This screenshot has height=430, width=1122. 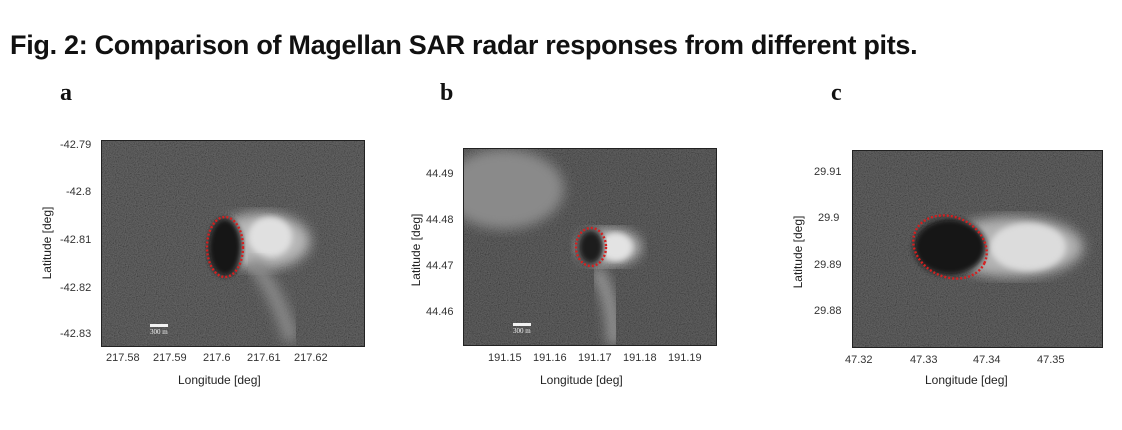 What do you see at coordinates (440, 220) in the screenshot?
I see `y-tick: 44.48` at bounding box center [440, 220].